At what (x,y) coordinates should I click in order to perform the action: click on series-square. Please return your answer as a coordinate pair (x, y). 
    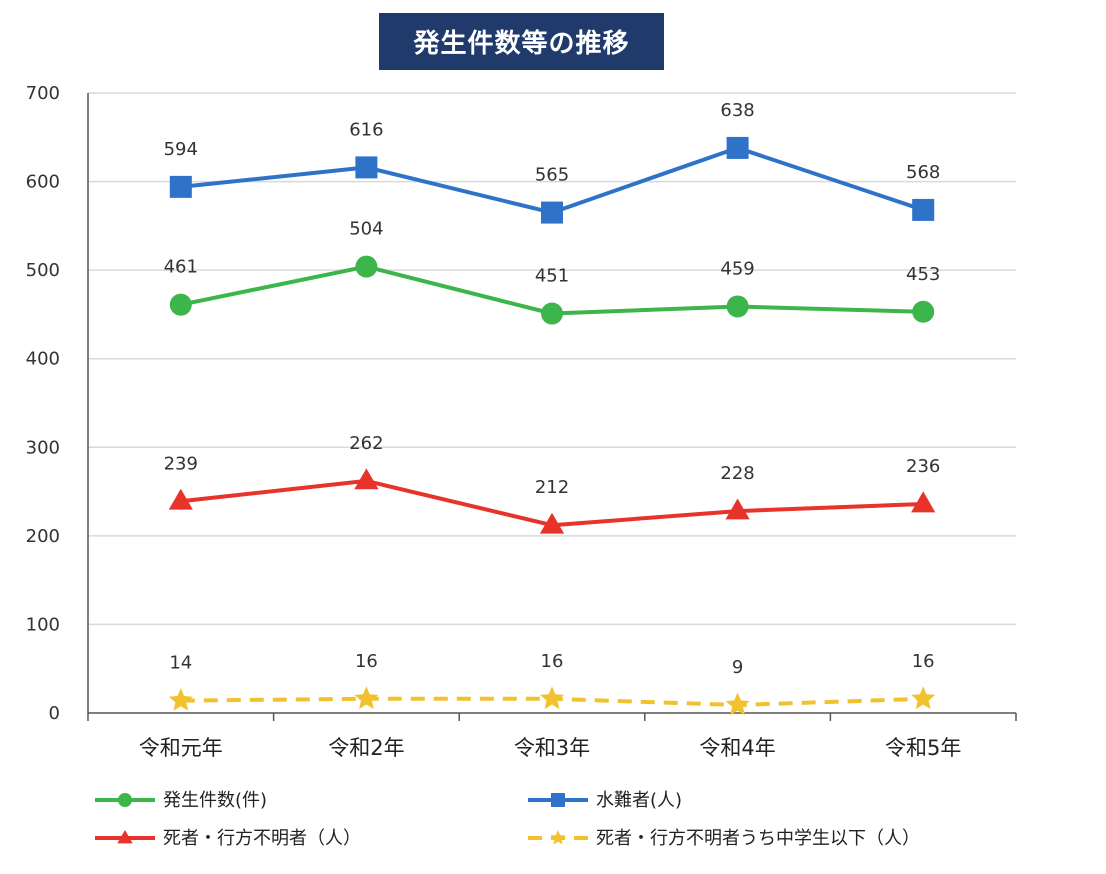
    Looking at the image, I should click on (552, 180).